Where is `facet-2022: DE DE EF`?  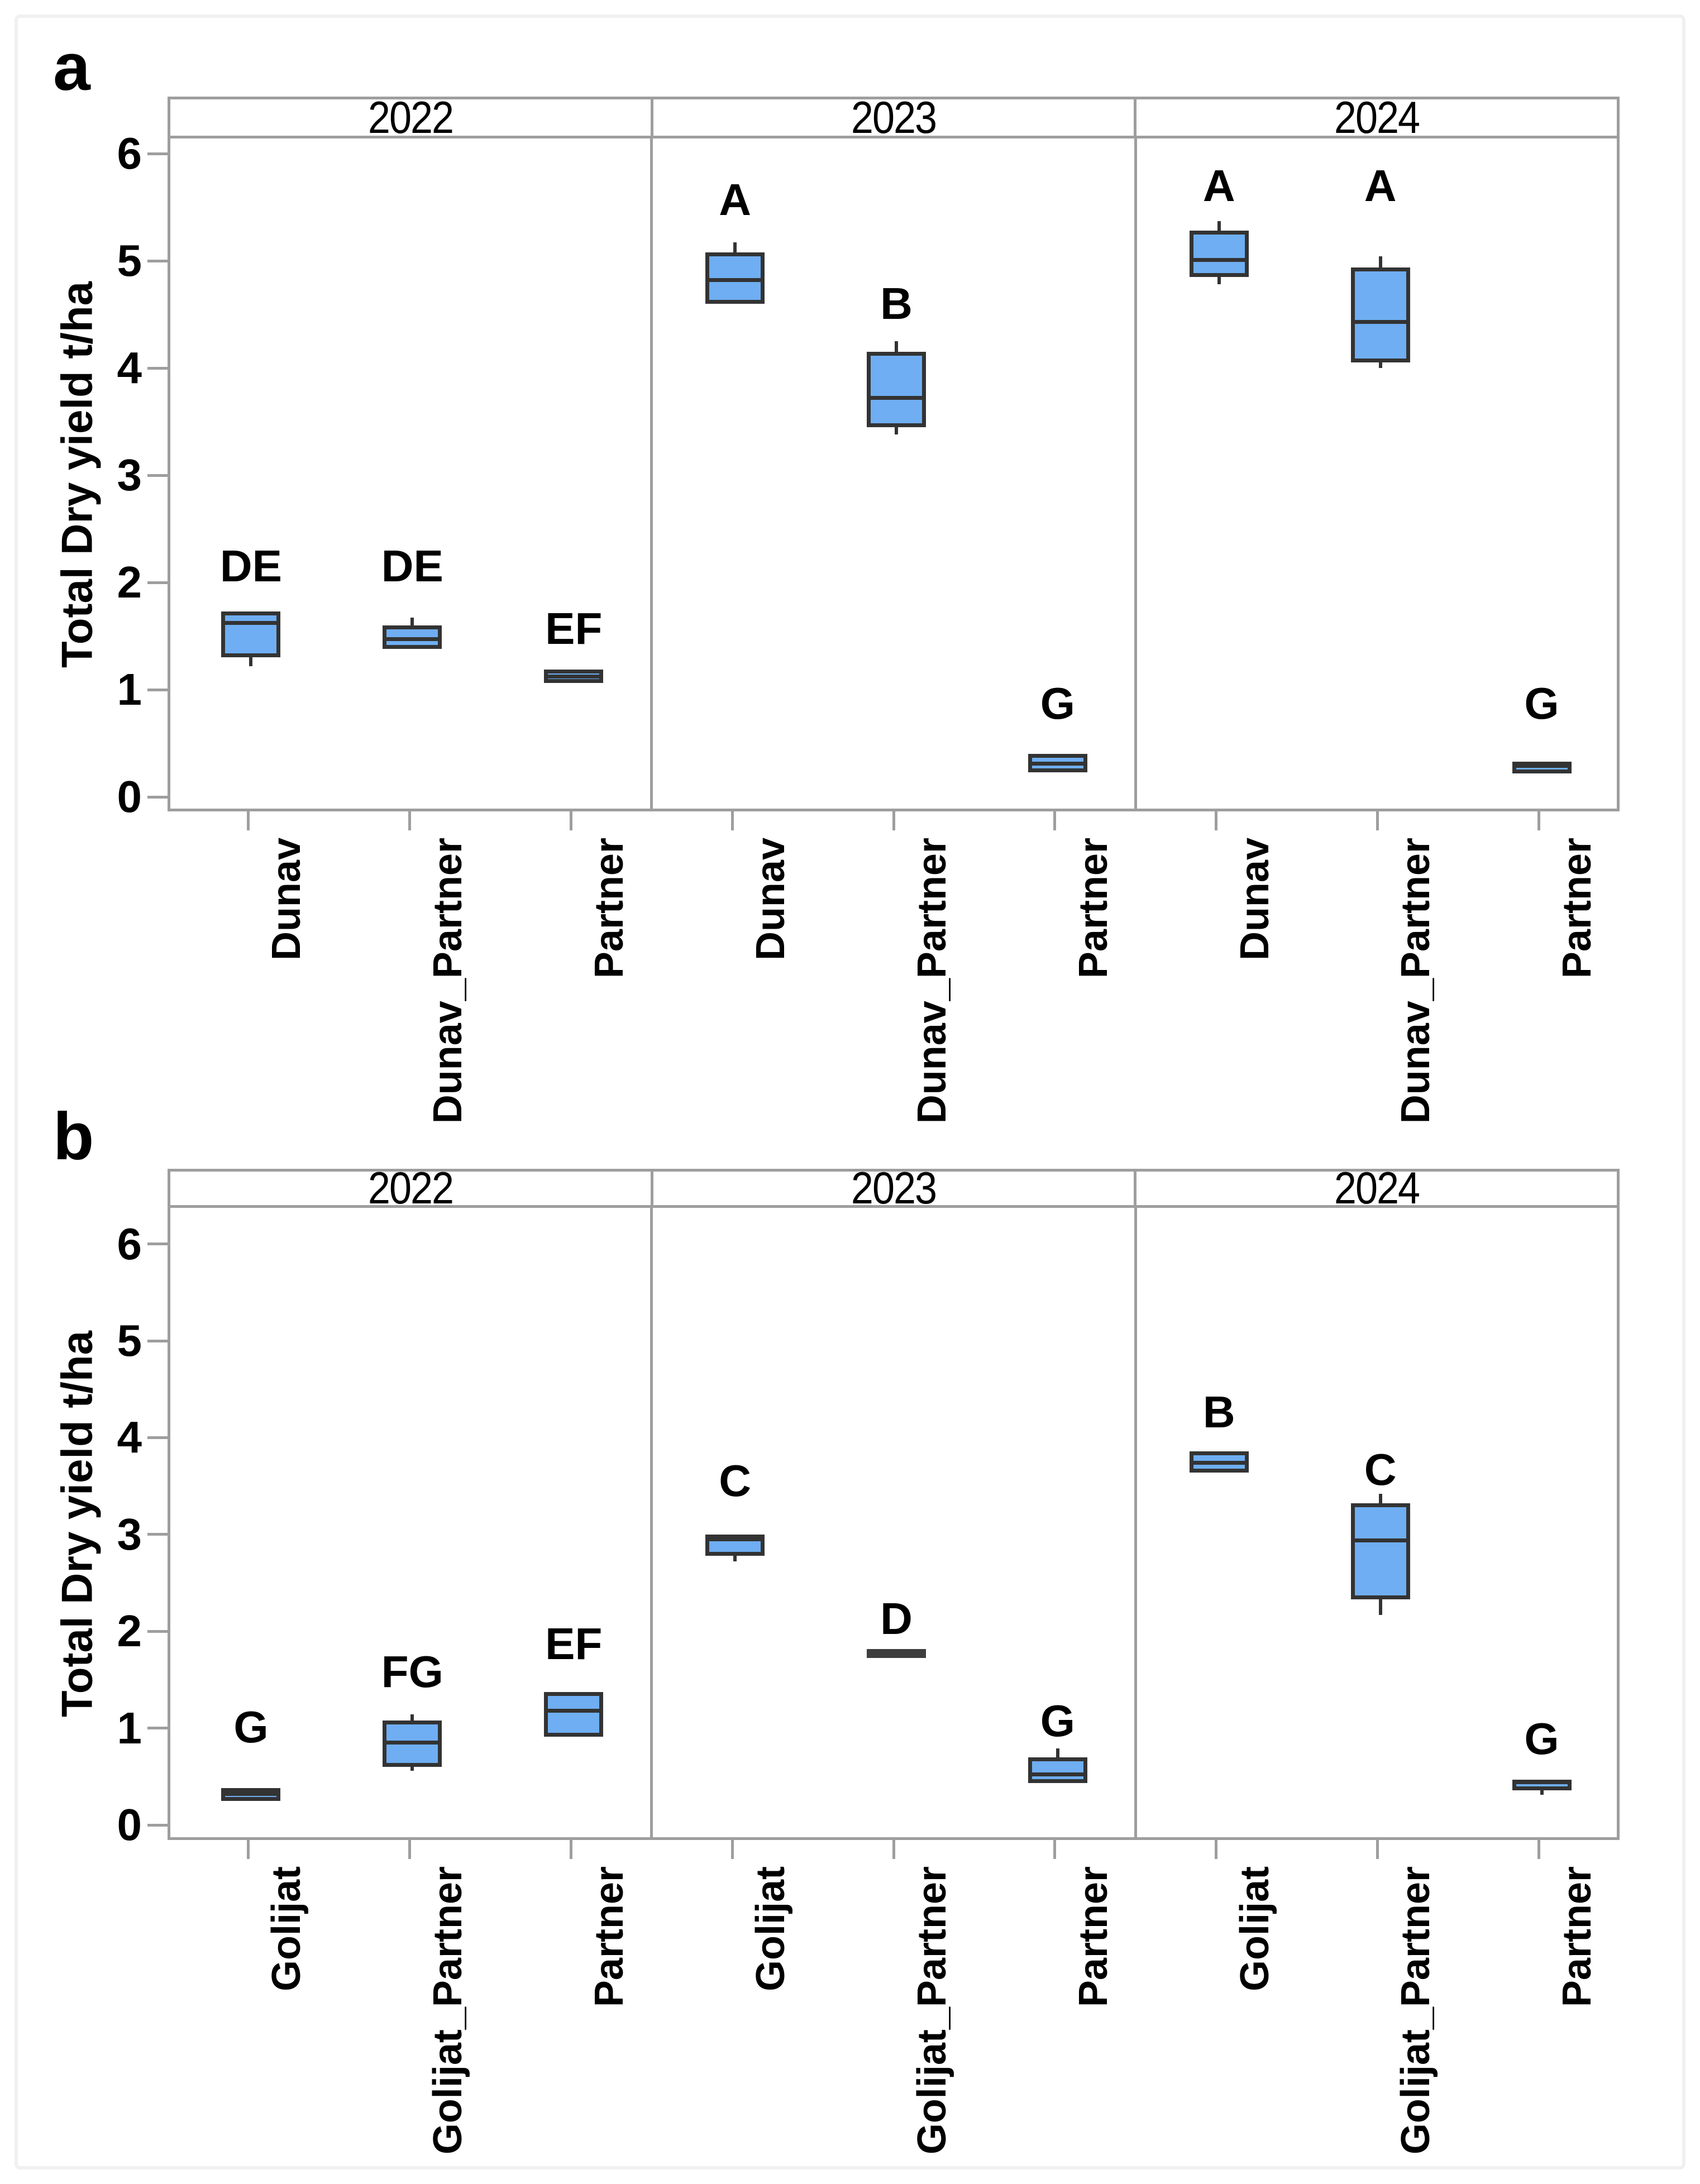
facet-2022: DE DE EF is located at coordinates (412, 473).